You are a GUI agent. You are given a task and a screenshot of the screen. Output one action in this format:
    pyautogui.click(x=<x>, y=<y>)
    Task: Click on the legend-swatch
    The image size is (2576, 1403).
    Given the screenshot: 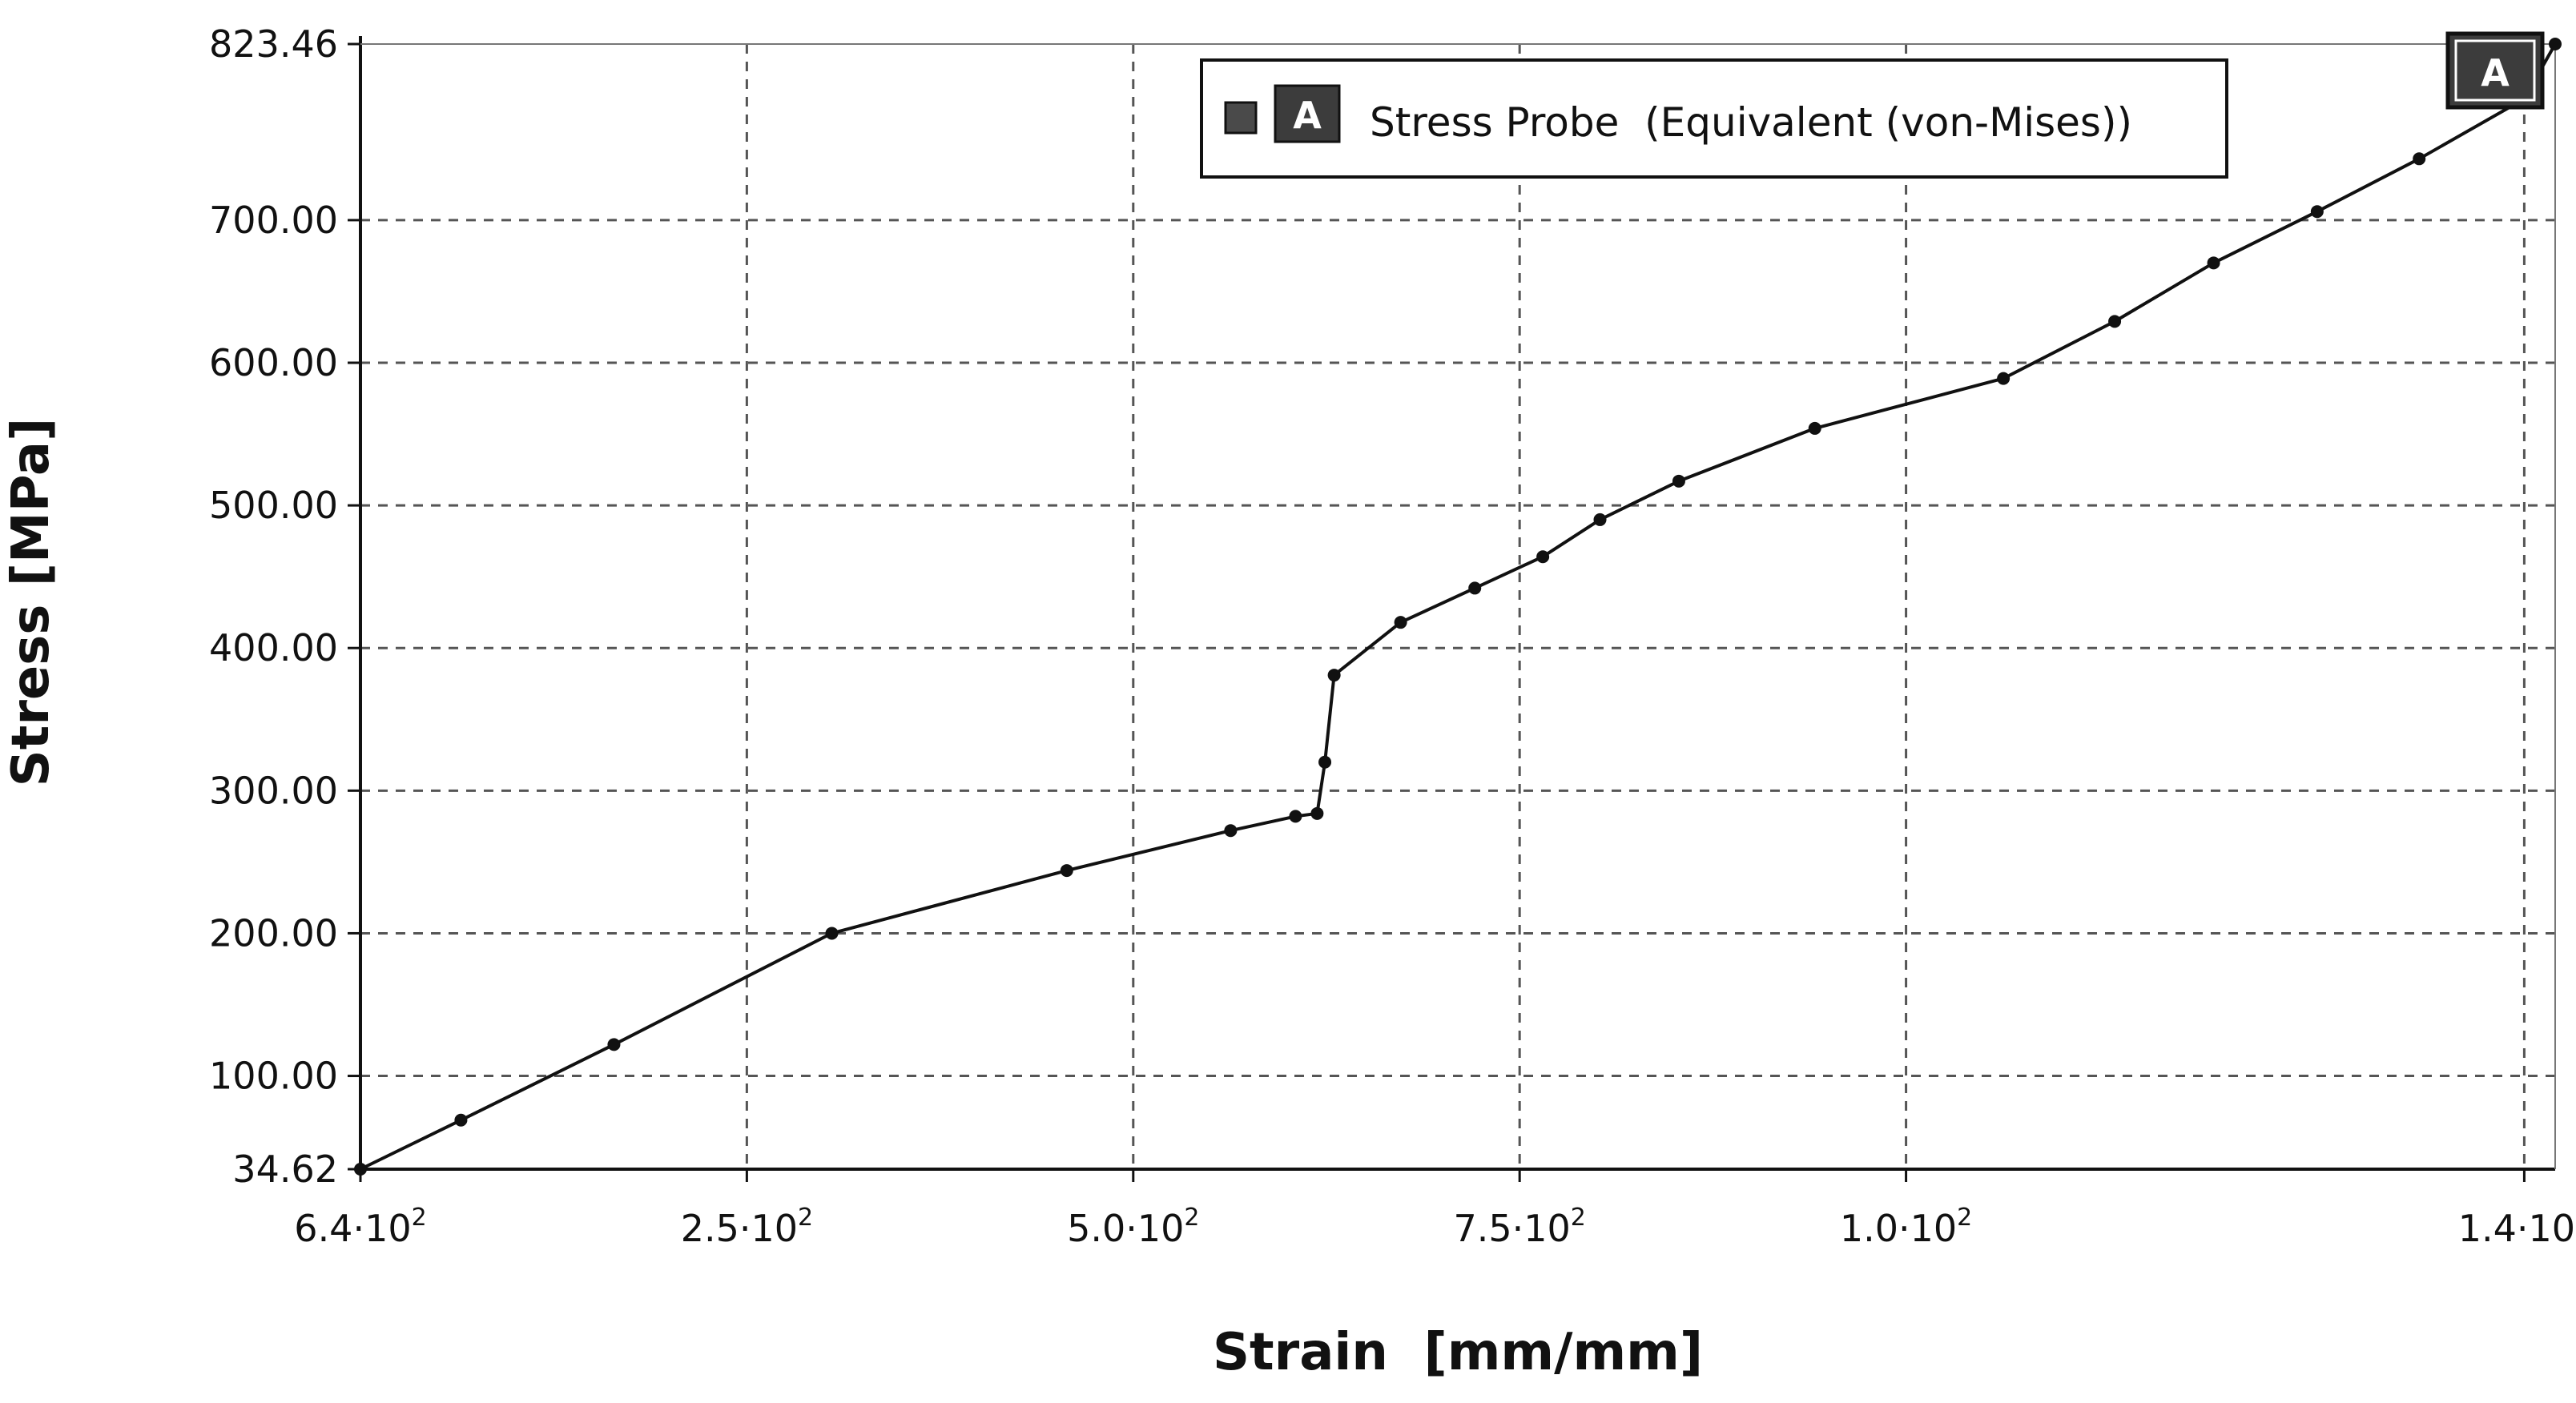 What is the action you would take?
    pyautogui.click(x=1241, y=118)
    